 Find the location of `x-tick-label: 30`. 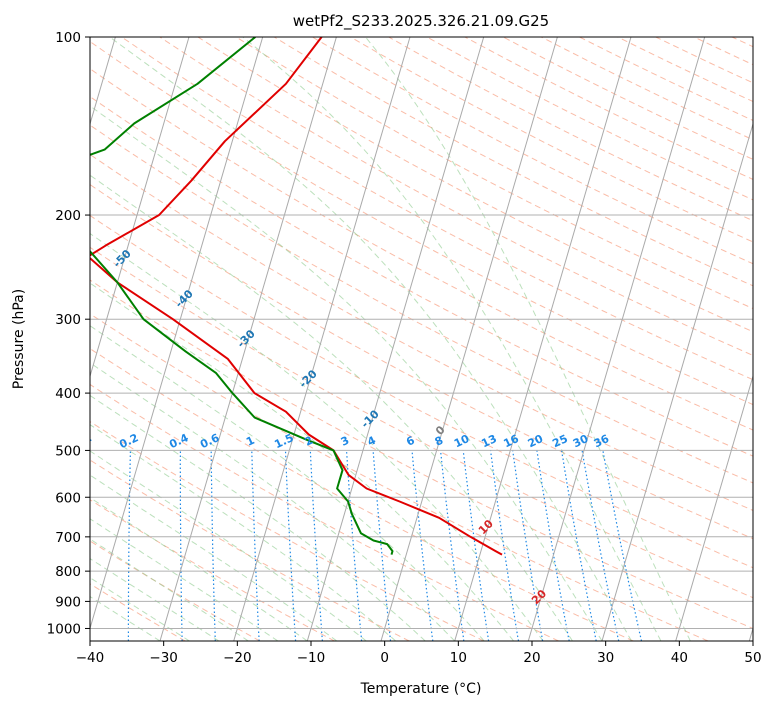

x-tick-label: 30 is located at coordinates (605, 658).